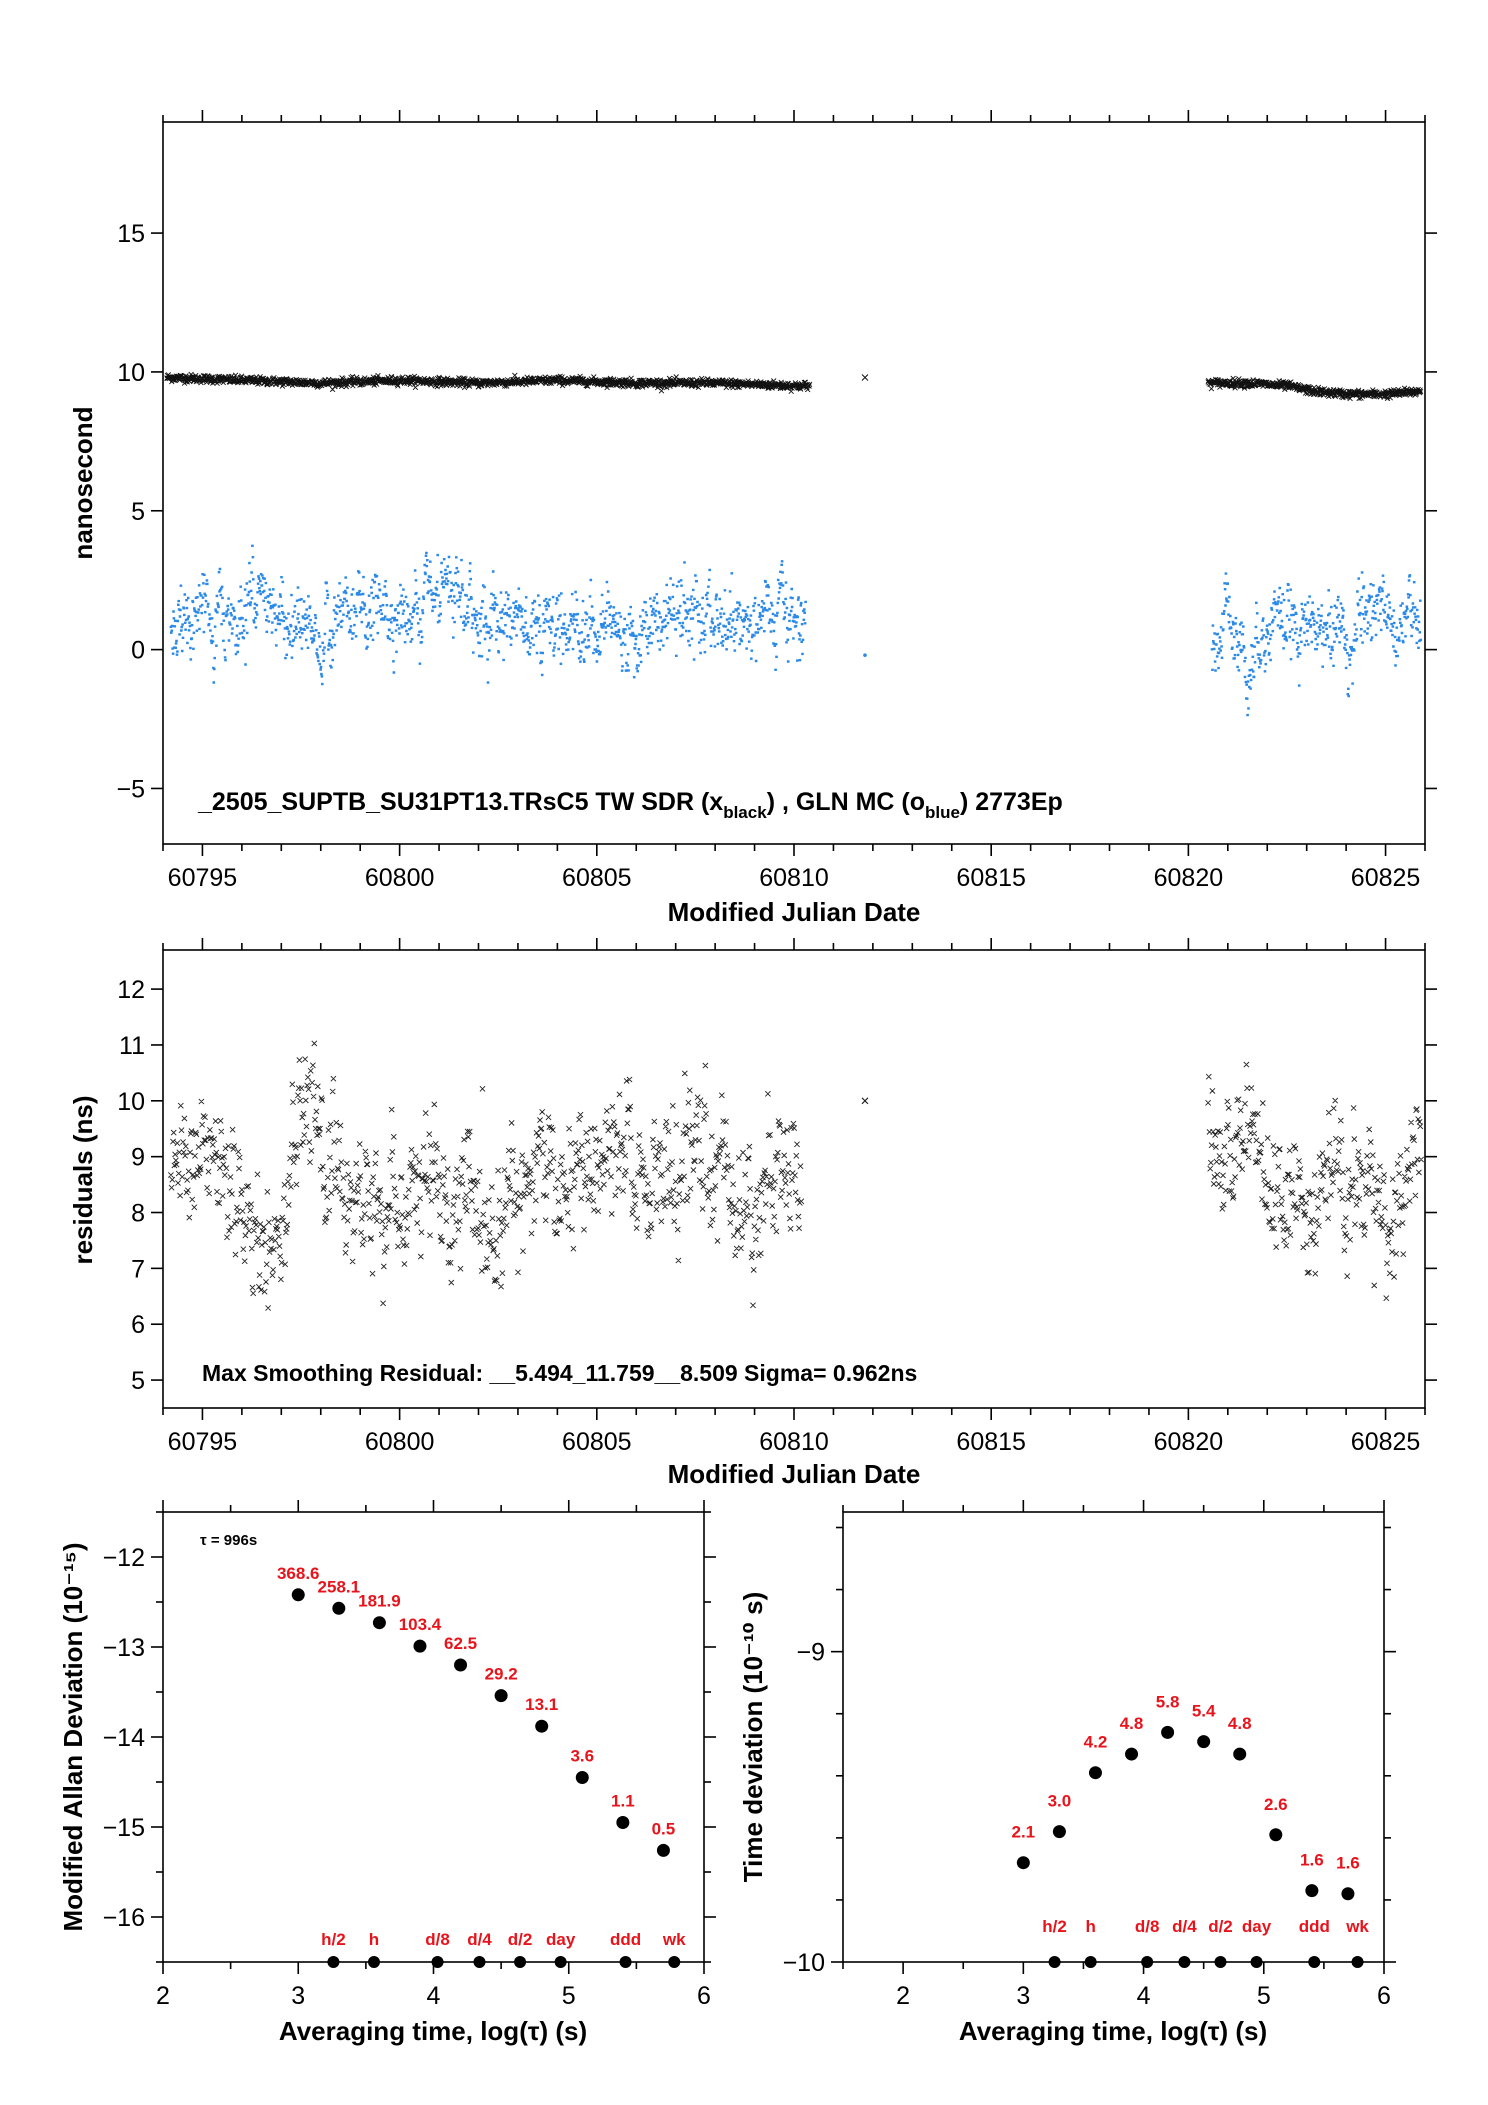 The image size is (1488, 2105). Describe the element at coordinates (1314, 1926) in the screenshot. I see `reference-label: ddd` at that location.